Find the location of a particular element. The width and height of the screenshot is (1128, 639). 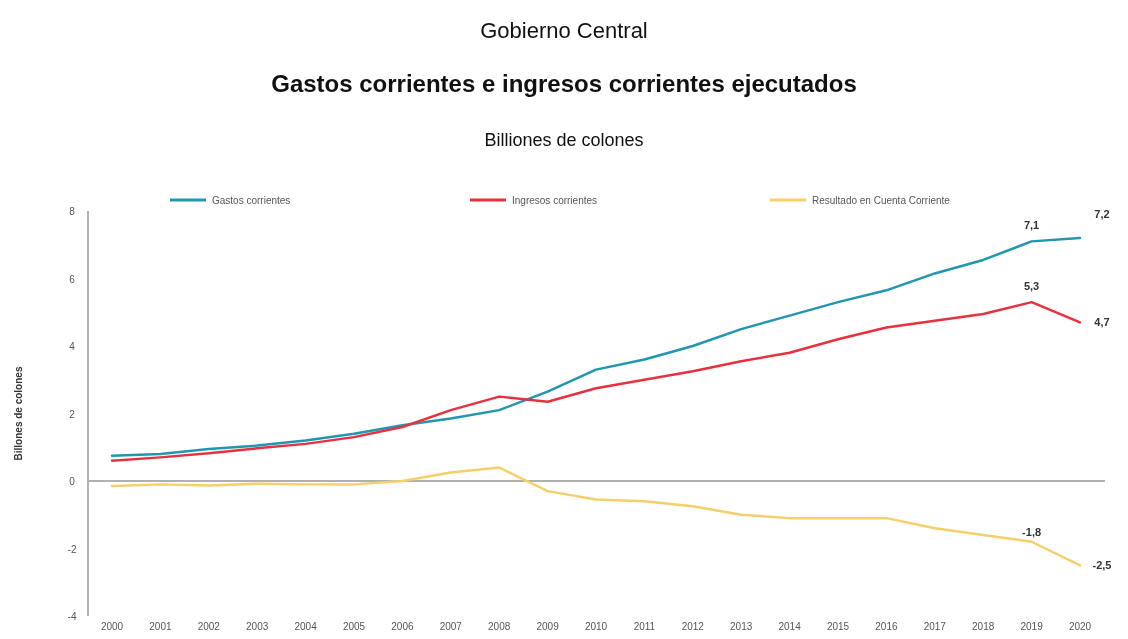

data-label: 7,1 is located at coordinates (1031, 225).